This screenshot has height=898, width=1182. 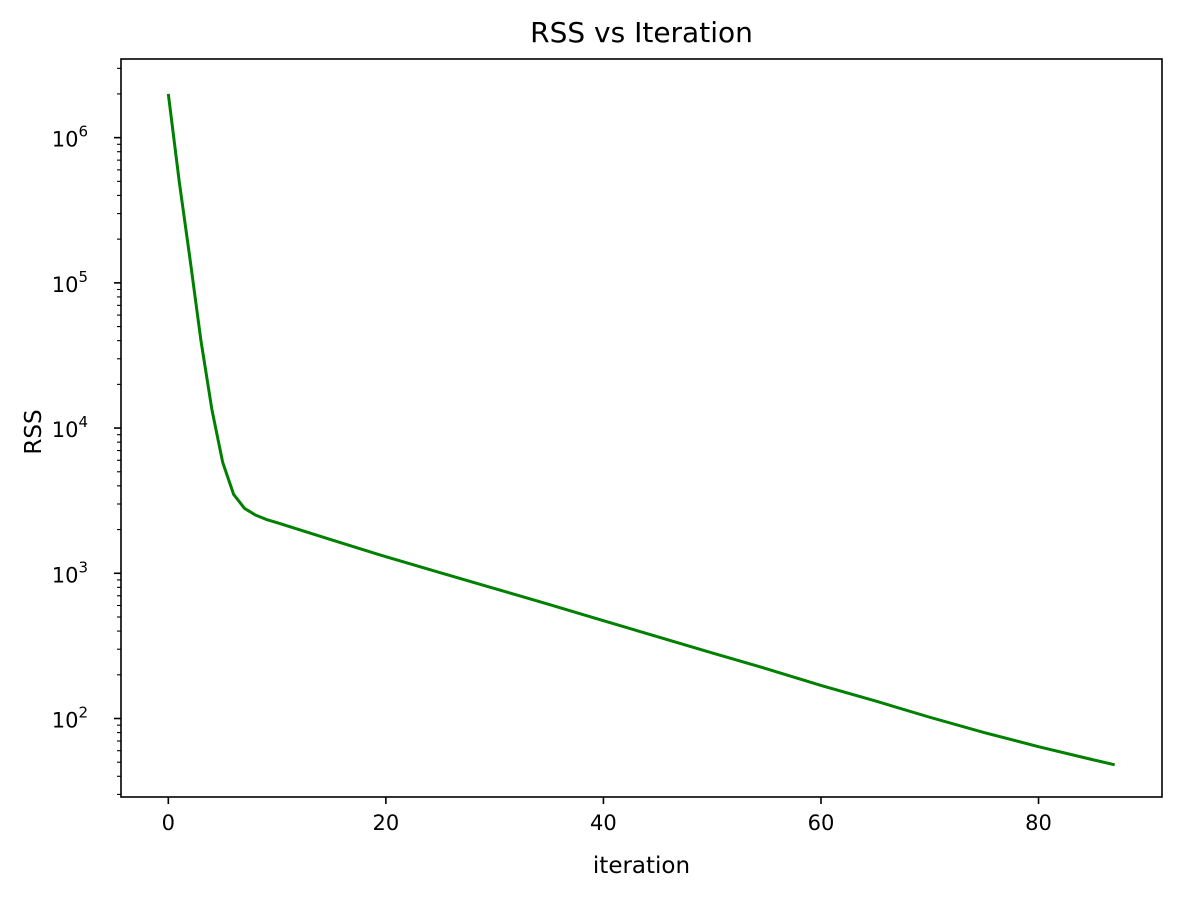 What do you see at coordinates (641, 866) in the screenshot?
I see `x-axis-label: iteration` at bounding box center [641, 866].